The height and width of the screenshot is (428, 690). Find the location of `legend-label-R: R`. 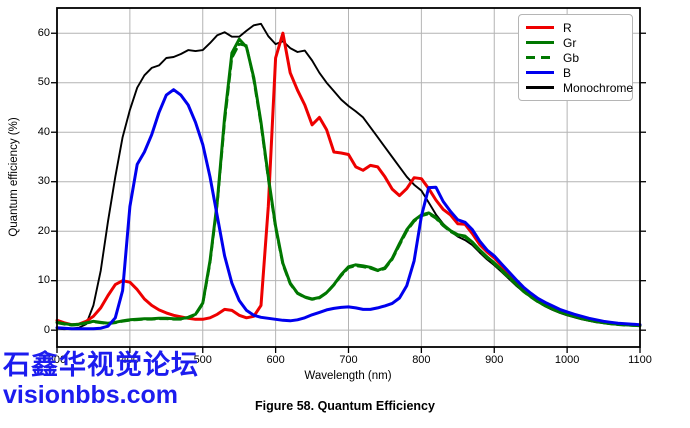

legend-label-R: R is located at coordinates (567, 27).